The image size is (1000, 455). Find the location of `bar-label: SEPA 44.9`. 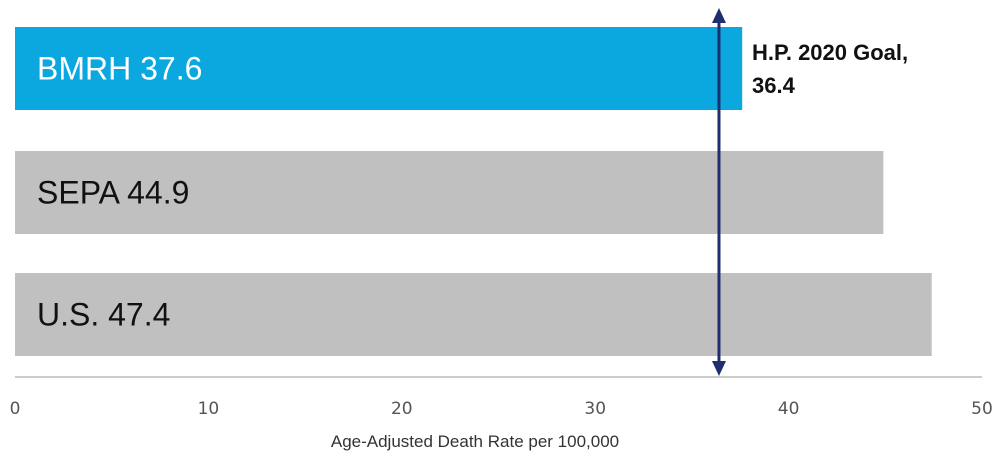

bar-label: SEPA 44.9 is located at coordinates (113, 193).